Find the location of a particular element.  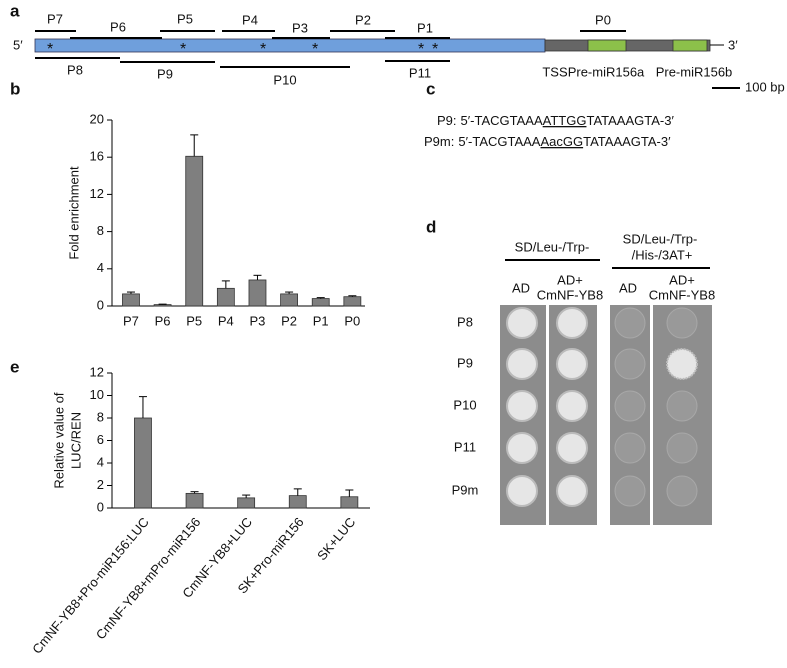

sequence: P9m: 5′-TACGTAAAAacGGTATAAAGTA-3′ is located at coordinates (547, 141).